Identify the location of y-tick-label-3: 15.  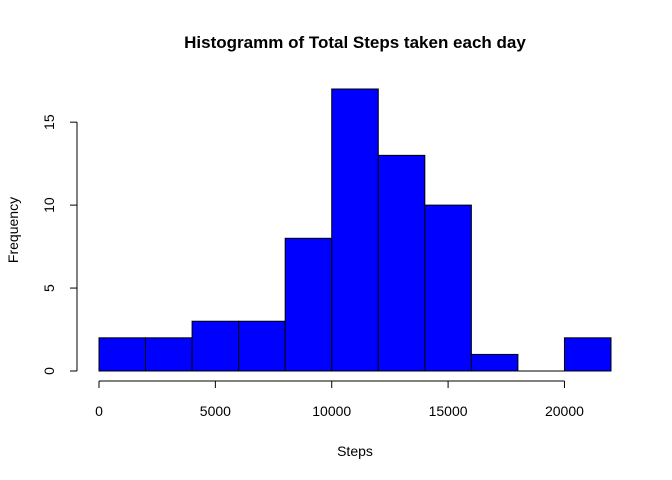
(49, 122).